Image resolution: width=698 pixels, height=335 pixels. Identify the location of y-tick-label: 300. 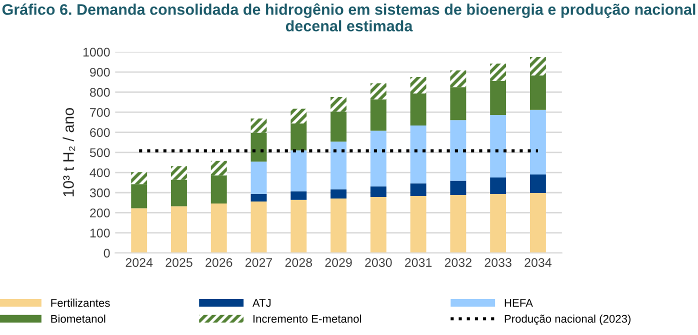
(100, 193).